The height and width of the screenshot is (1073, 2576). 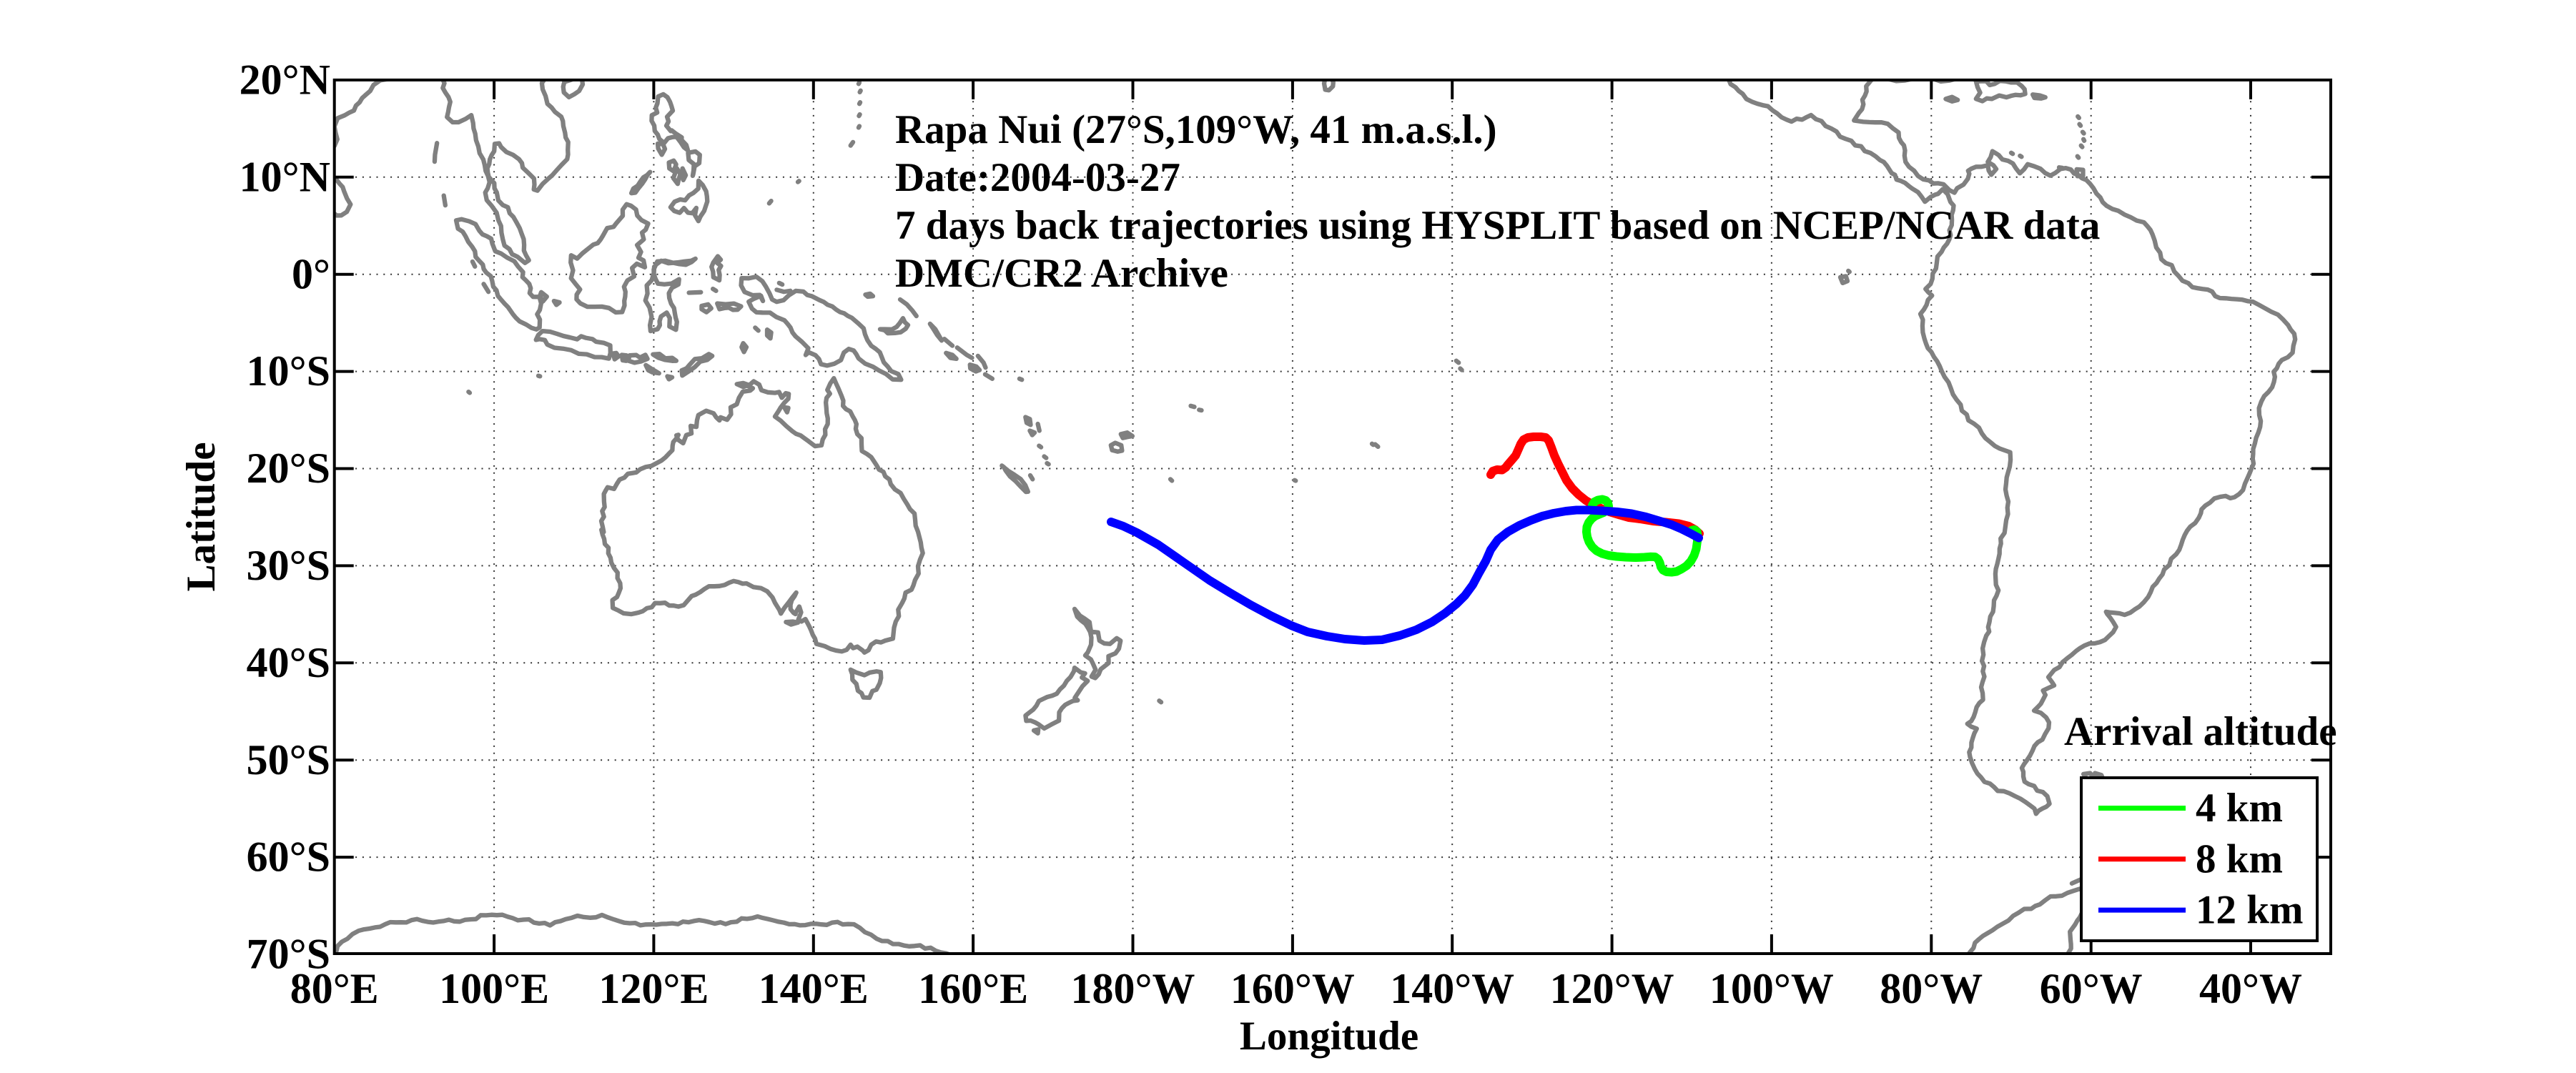 What do you see at coordinates (1329, 1036) in the screenshot?
I see `svg-text: Longitude` at bounding box center [1329, 1036].